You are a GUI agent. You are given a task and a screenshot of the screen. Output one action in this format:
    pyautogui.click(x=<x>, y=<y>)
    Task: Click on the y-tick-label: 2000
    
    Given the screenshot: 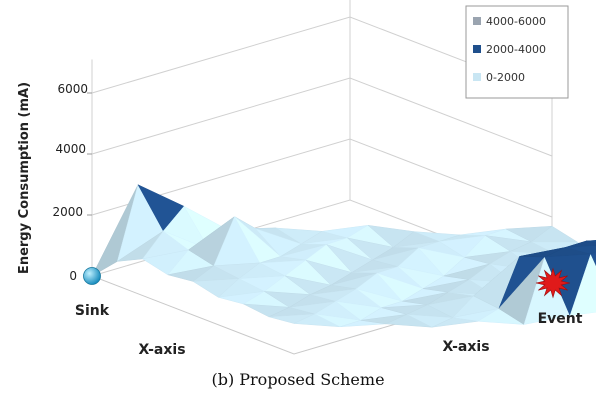 What is the action you would take?
    pyautogui.click(x=67, y=212)
    